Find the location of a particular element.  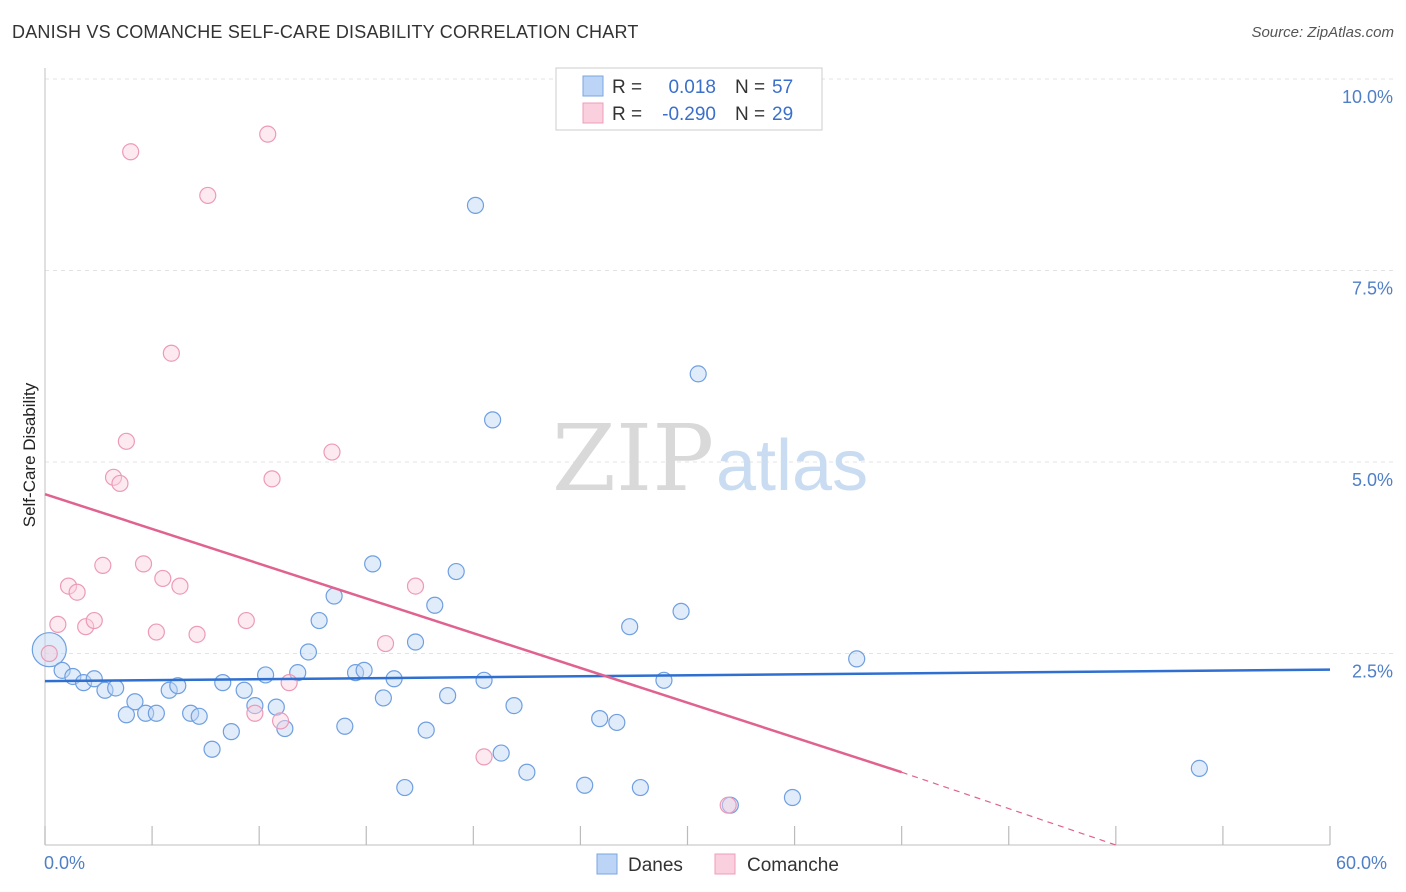

y-tick-label-0: 2.5% is located at coordinates (1372, 672).